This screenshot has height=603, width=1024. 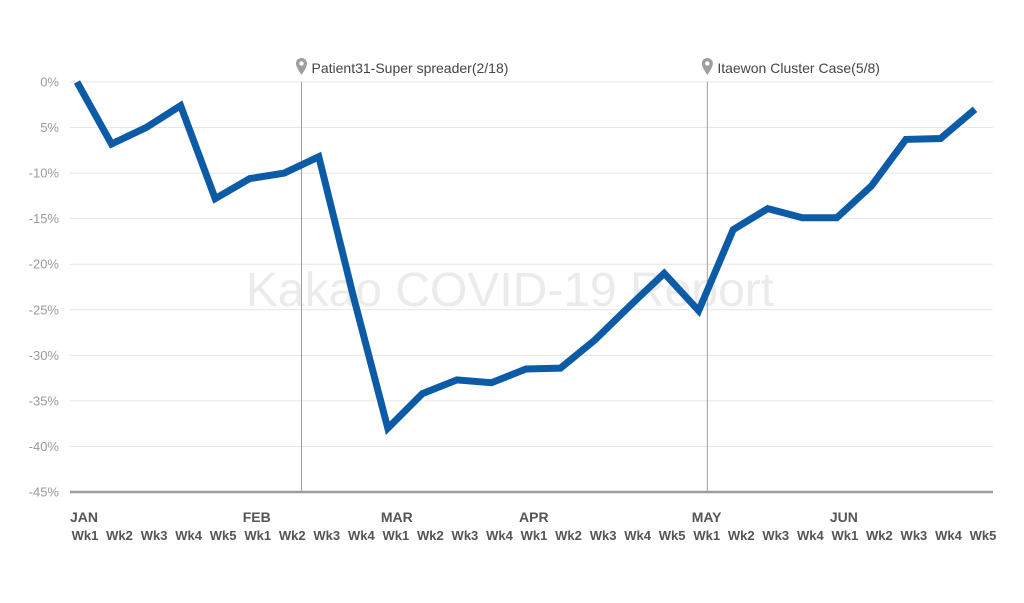 I want to click on month-label: JAN, so click(x=84, y=517).